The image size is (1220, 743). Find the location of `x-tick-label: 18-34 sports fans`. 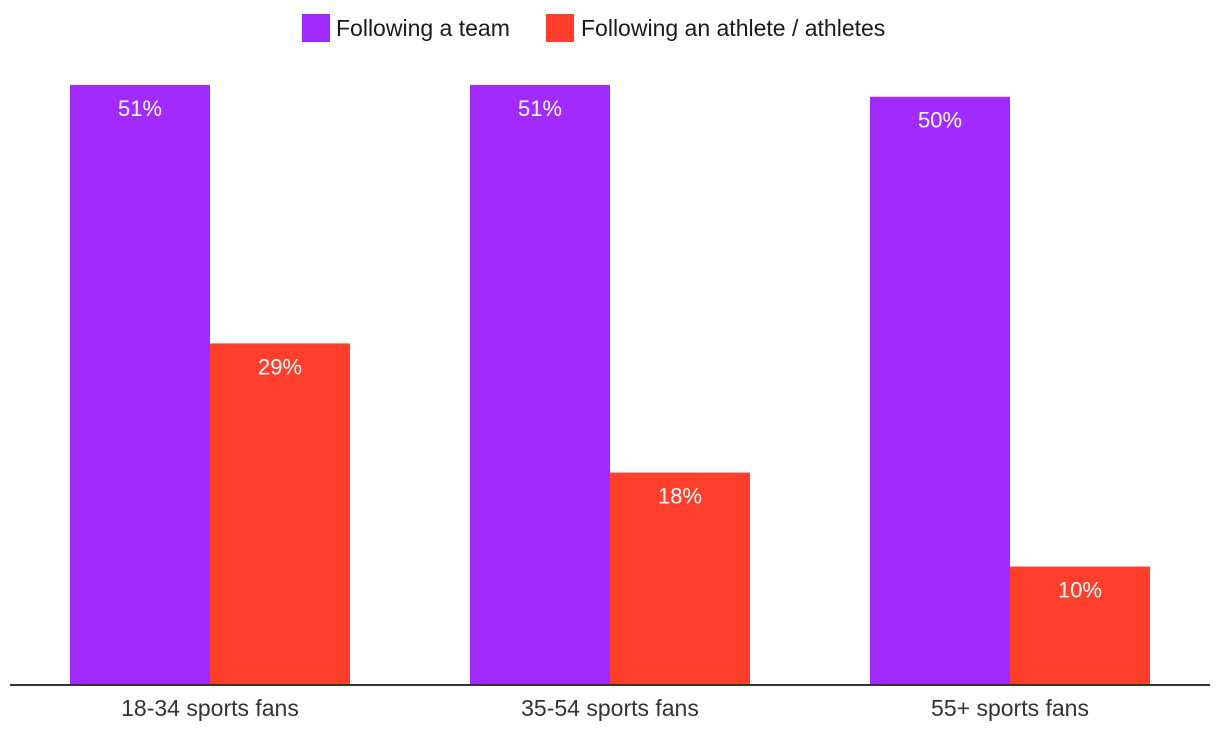

x-tick-label: 18-34 sports fans is located at coordinates (210, 708).